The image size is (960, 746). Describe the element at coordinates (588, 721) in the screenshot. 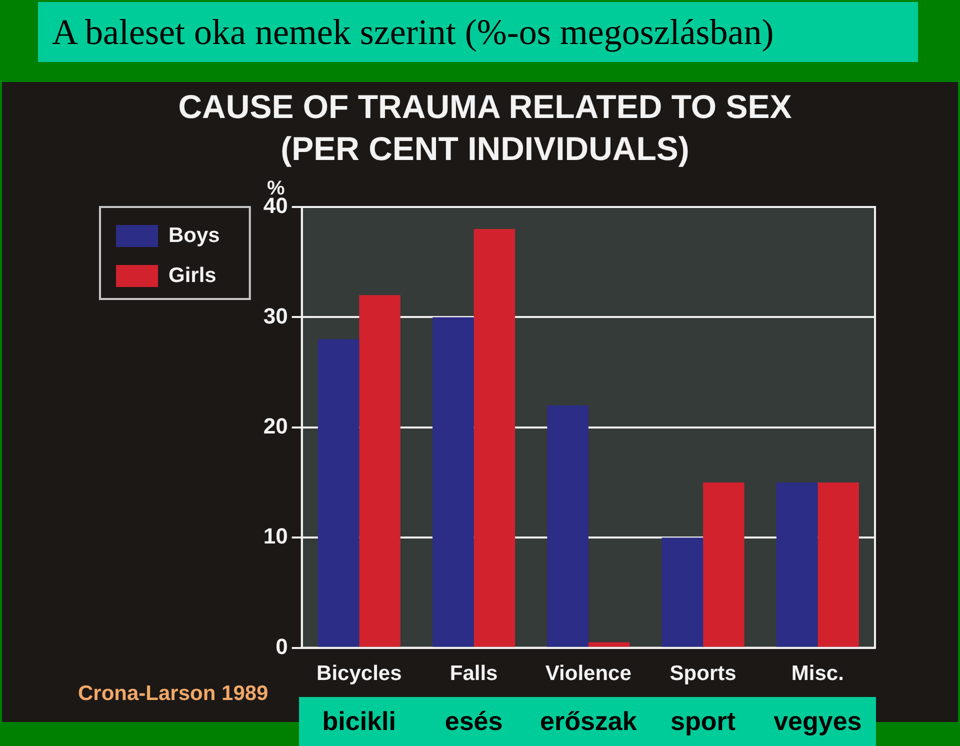

I see `text: erőszak` at that location.